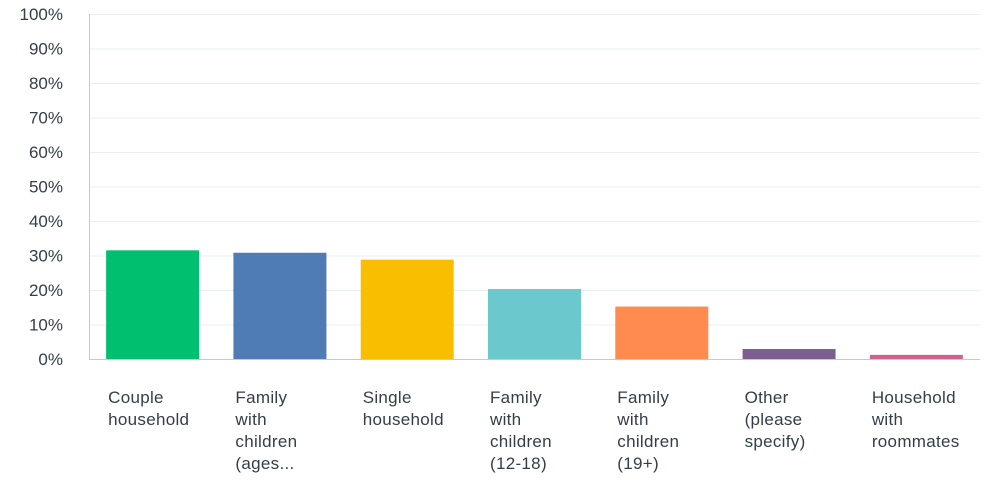 The height and width of the screenshot is (496, 984). I want to click on x-category-label-line: (19+), so click(638, 463).